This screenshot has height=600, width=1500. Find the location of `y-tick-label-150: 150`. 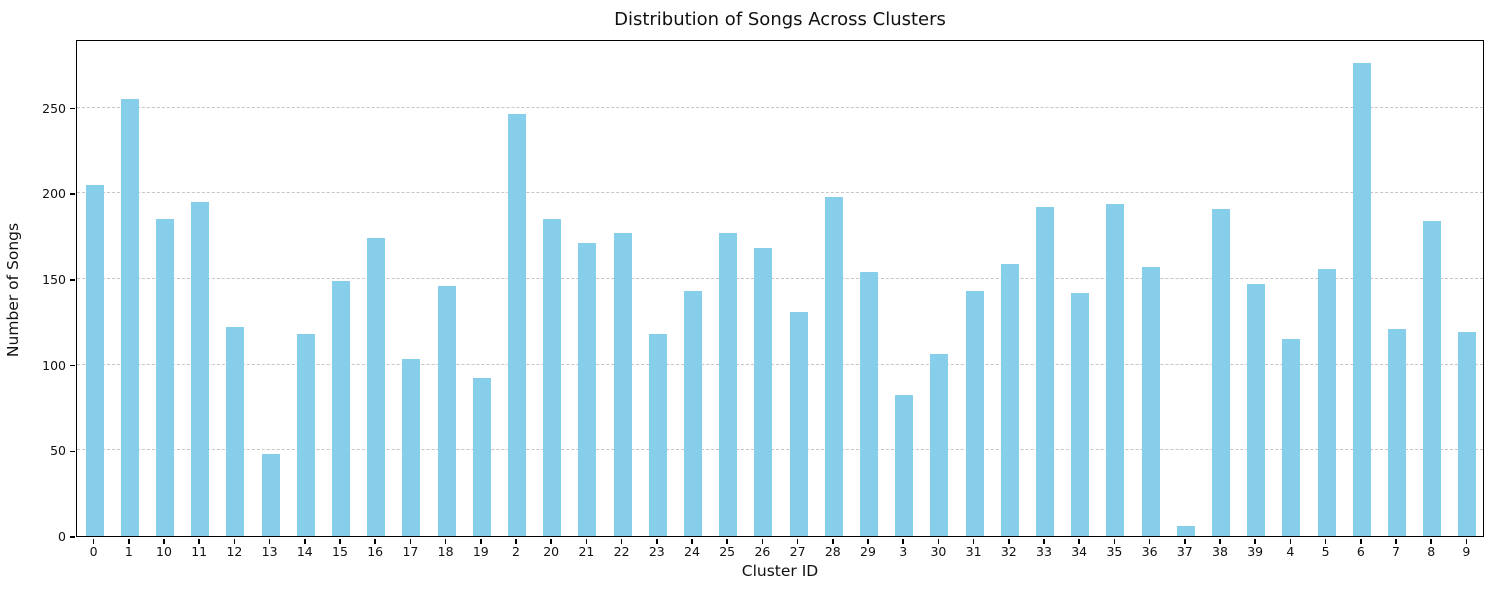

y-tick-label-150: 150 is located at coordinates (54, 279).